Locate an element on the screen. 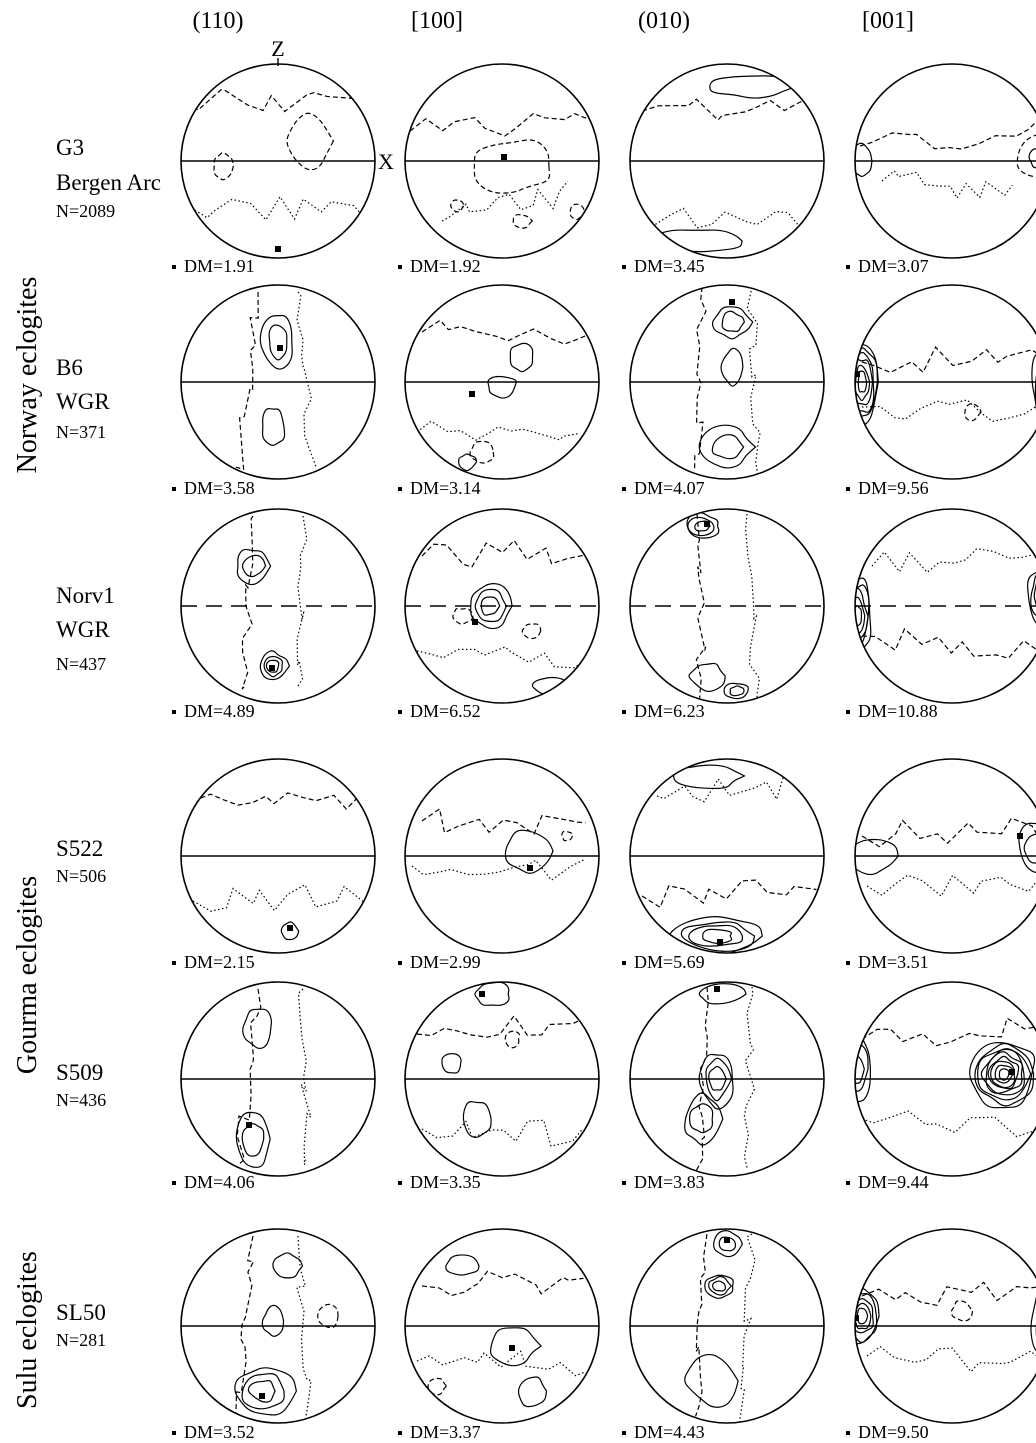 The width and height of the screenshot is (1036, 1443). dm-label: DM=4.89 is located at coordinates (219, 711).